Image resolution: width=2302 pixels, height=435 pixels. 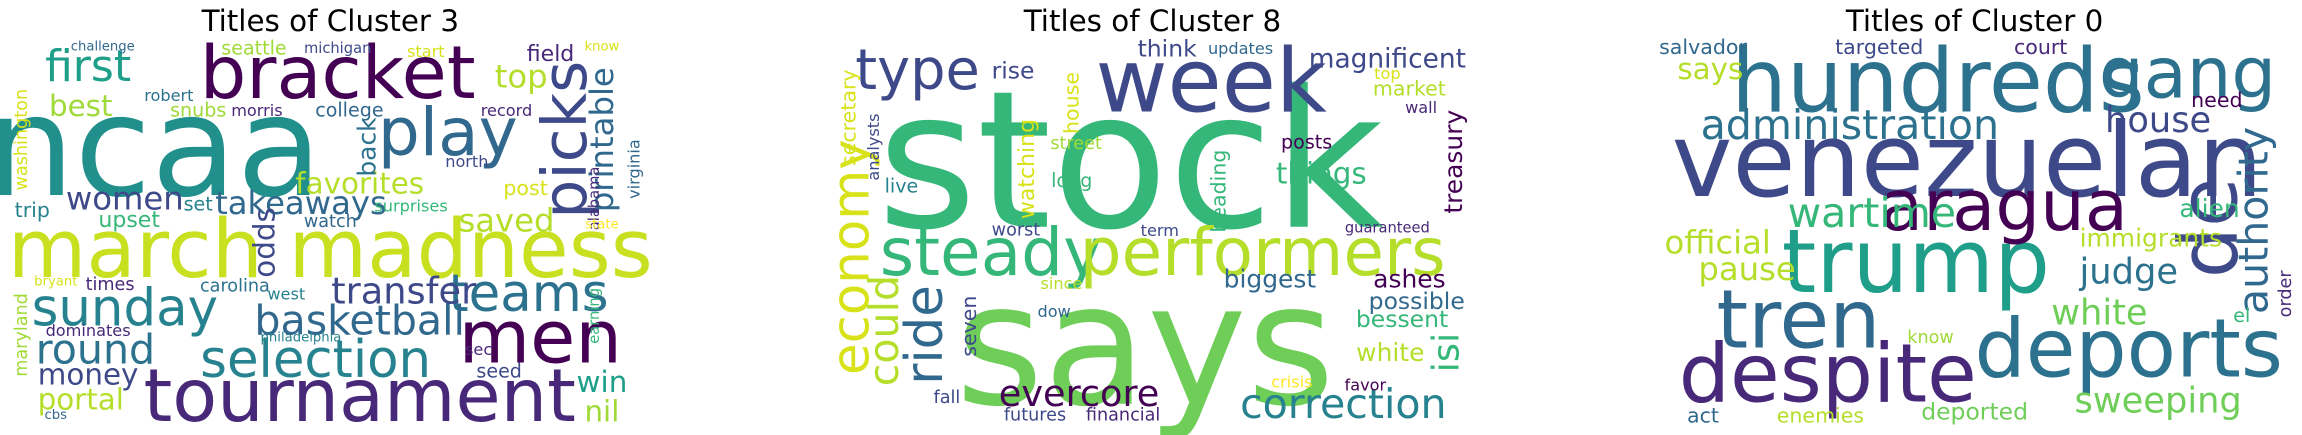 What do you see at coordinates (256, 110) in the screenshot?
I see `word: morris` at bounding box center [256, 110].